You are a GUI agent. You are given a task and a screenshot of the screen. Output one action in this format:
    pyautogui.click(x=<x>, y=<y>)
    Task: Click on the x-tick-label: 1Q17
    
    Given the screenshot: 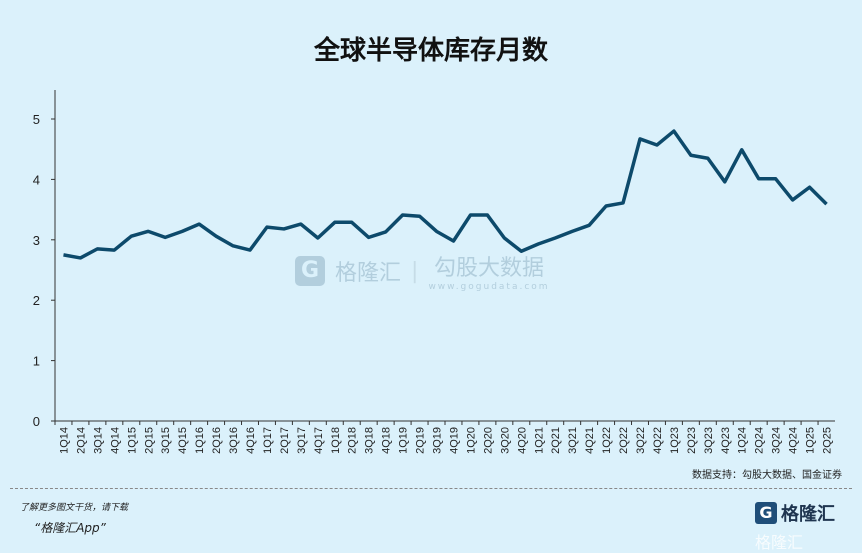 What is the action you would take?
    pyautogui.click(x=268, y=440)
    